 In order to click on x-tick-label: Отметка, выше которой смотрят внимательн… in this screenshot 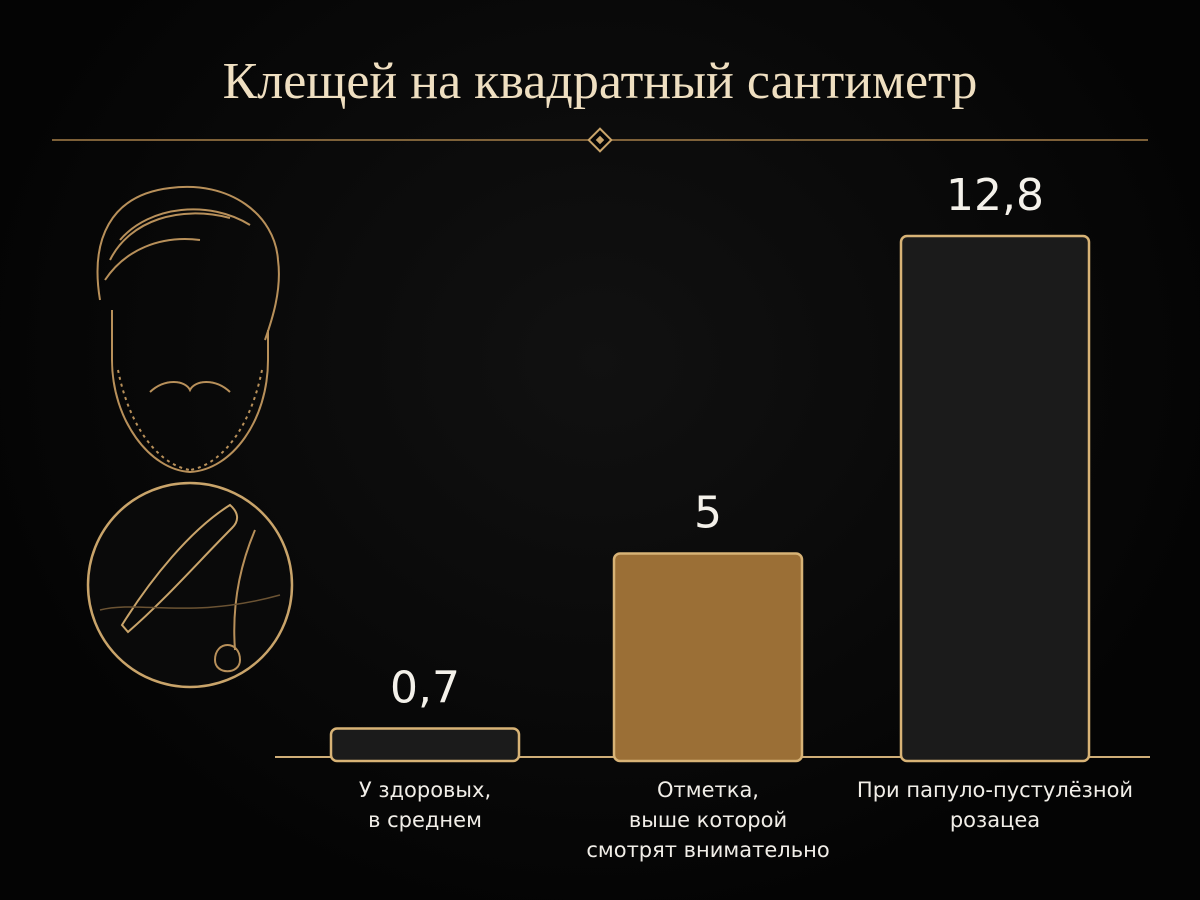, I will do `click(708, 820)`.